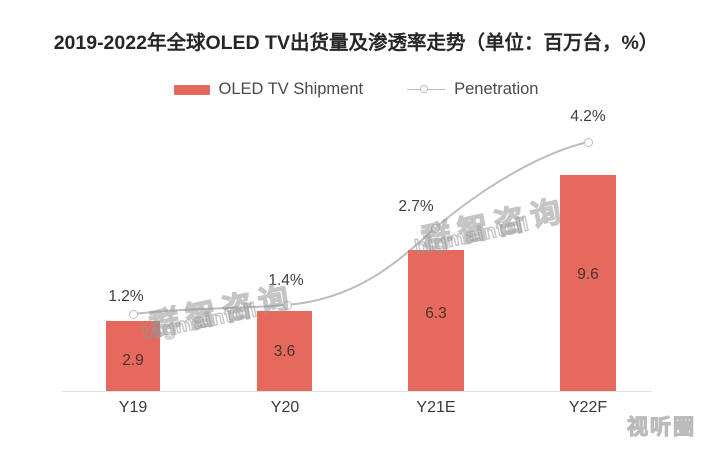 The height and width of the screenshot is (455, 712). I want to click on bar-value-y20: 3.6, so click(284, 351).